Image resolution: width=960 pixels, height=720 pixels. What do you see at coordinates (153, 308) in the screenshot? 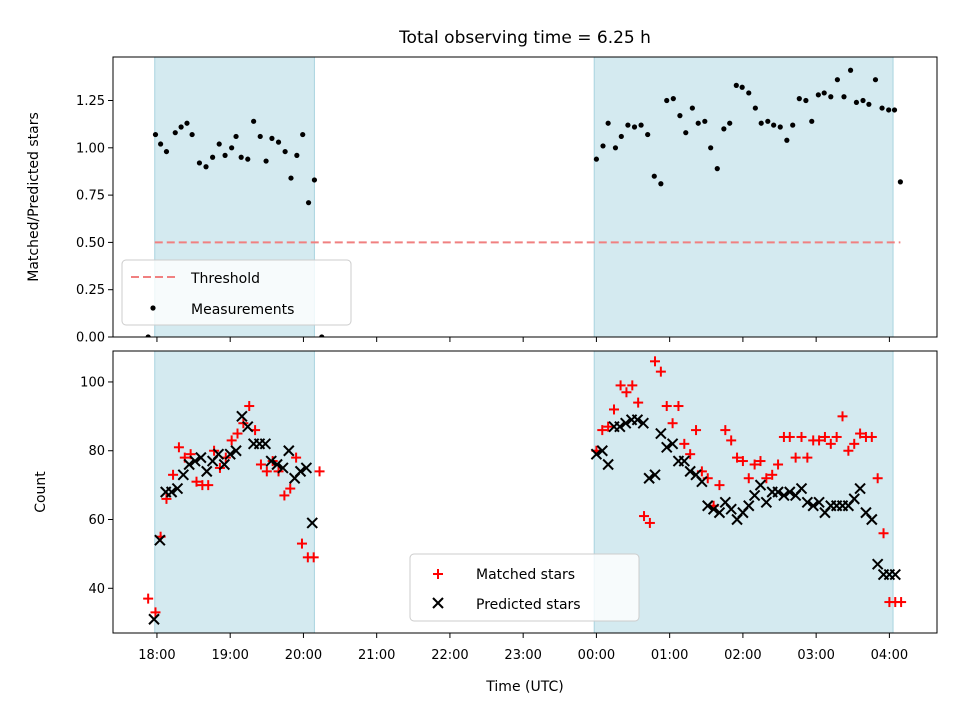
I see `legend-measurement-swatch` at bounding box center [153, 308].